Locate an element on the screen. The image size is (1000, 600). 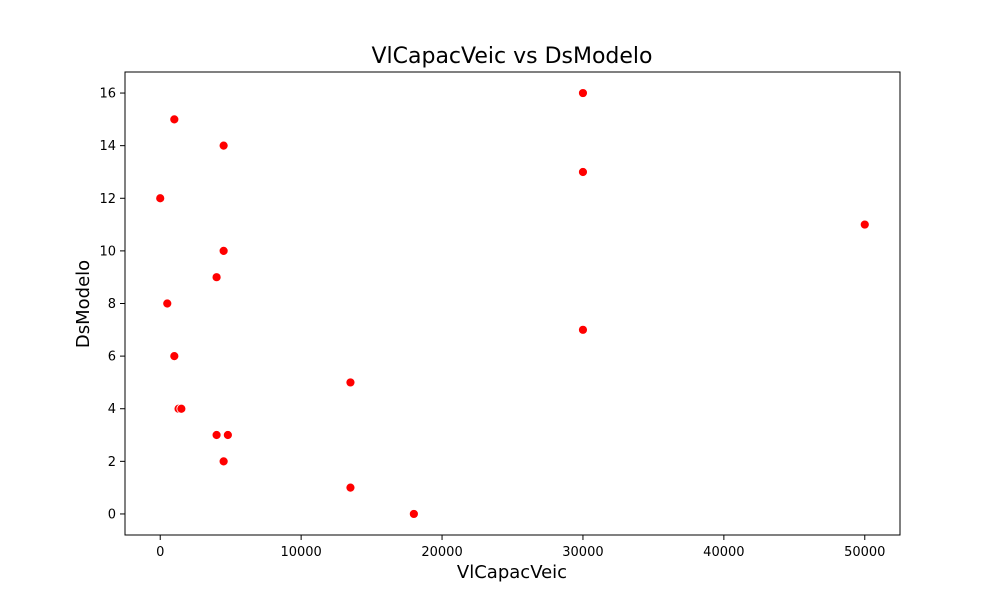
y-tick-label: 2 is located at coordinates (112, 462).